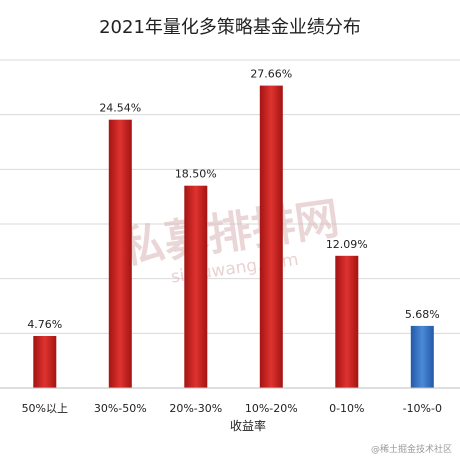 The width and height of the screenshot is (460, 460). Describe the element at coordinates (422, 408) in the screenshot. I see `x-tick-label-6: -10%-0` at that location.